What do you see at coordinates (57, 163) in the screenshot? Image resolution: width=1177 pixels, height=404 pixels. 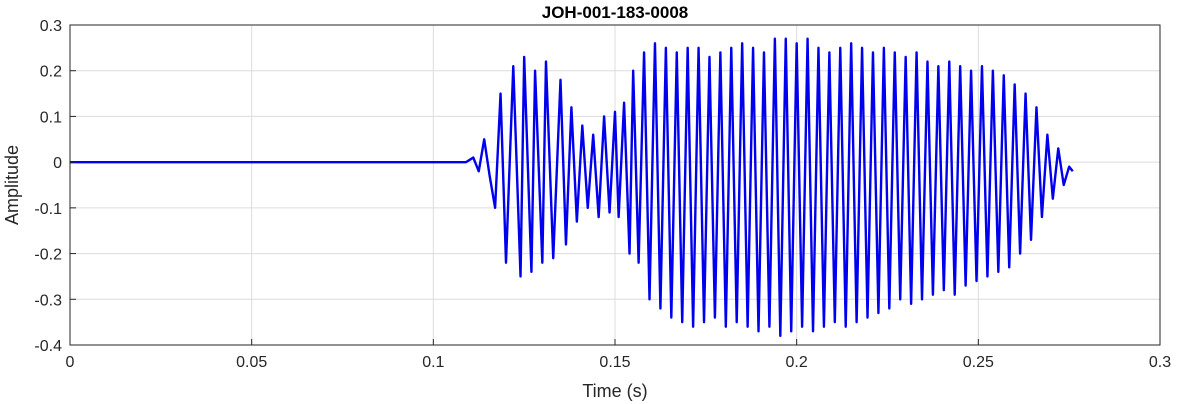 I see `y-tick-label: 0` at bounding box center [57, 163].